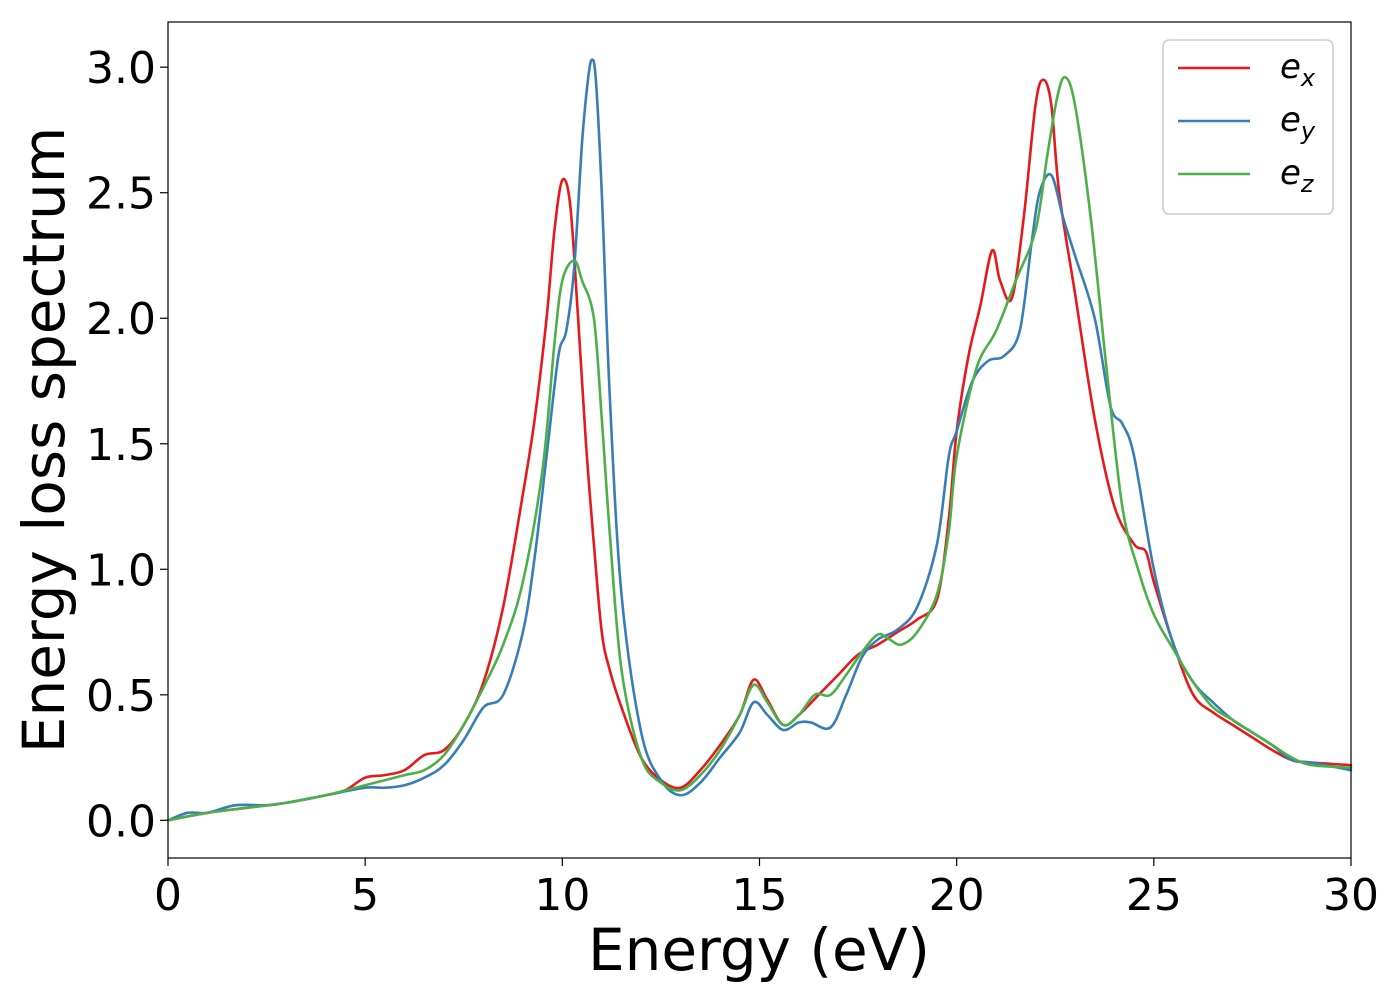  I want to click on x-tick-label: 5, so click(365, 895).